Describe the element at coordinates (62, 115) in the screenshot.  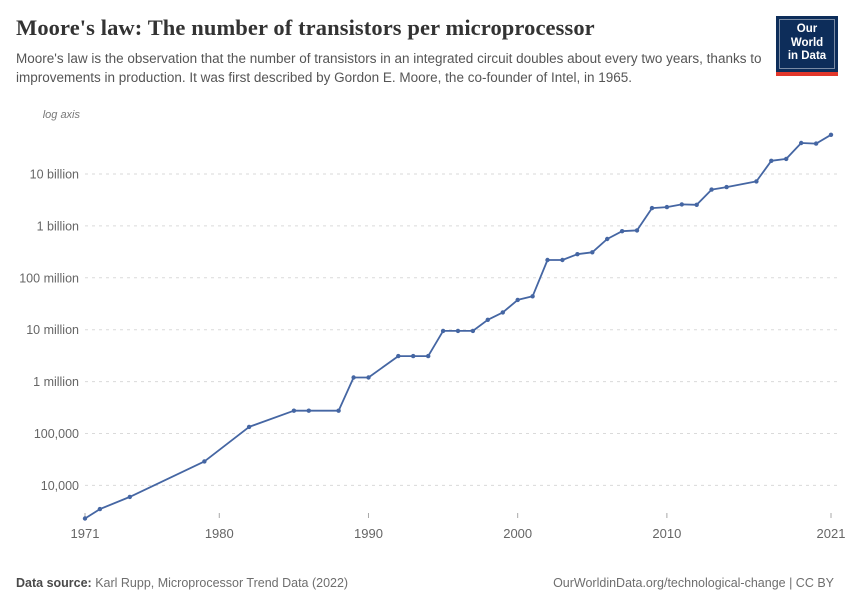
I see `log-axis-note: log axis` at that location.